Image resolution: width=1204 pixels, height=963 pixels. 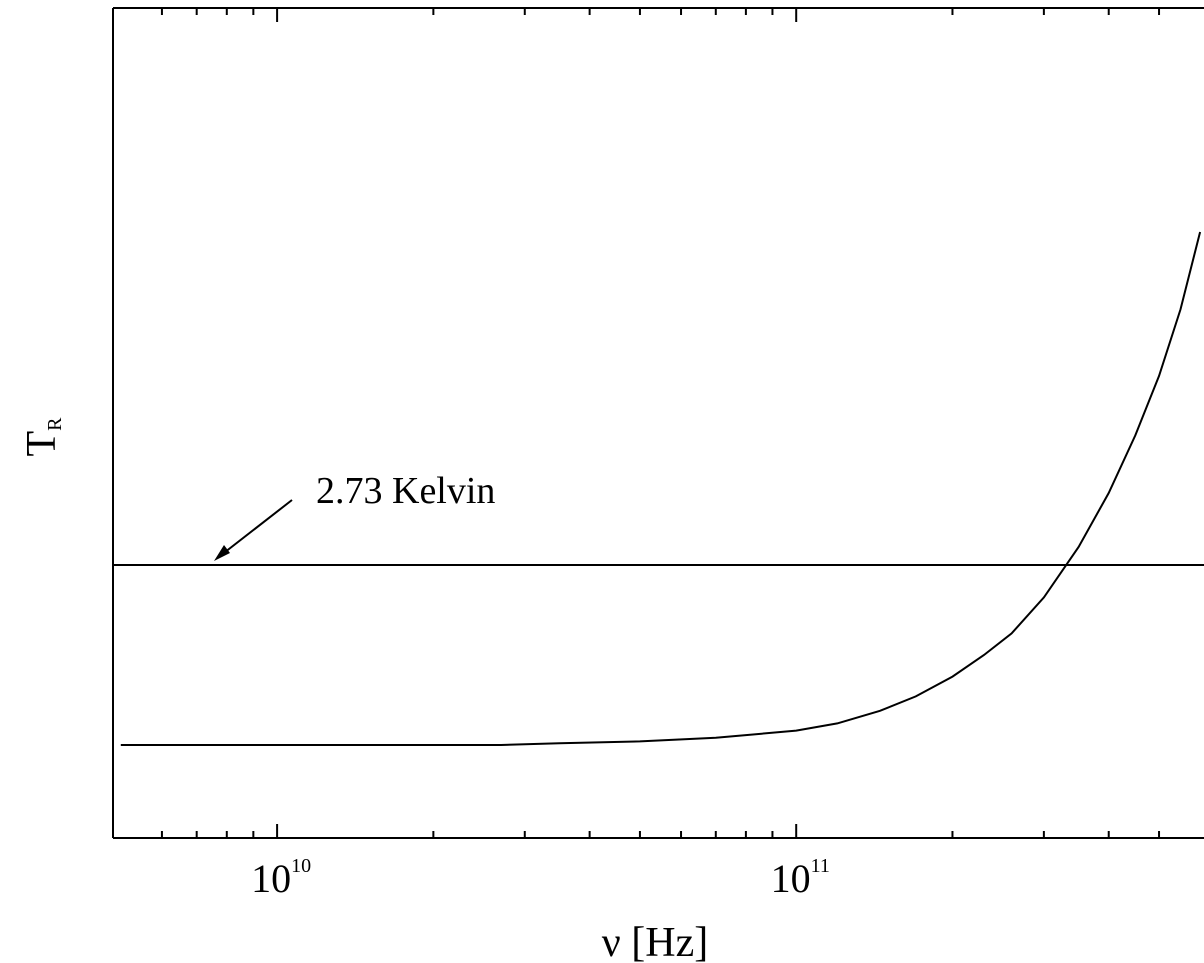 What do you see at coordinates (617, 941) in the screenshot?
I see `x-axis-label-symbol: ν` at bounding box center [617, 941].